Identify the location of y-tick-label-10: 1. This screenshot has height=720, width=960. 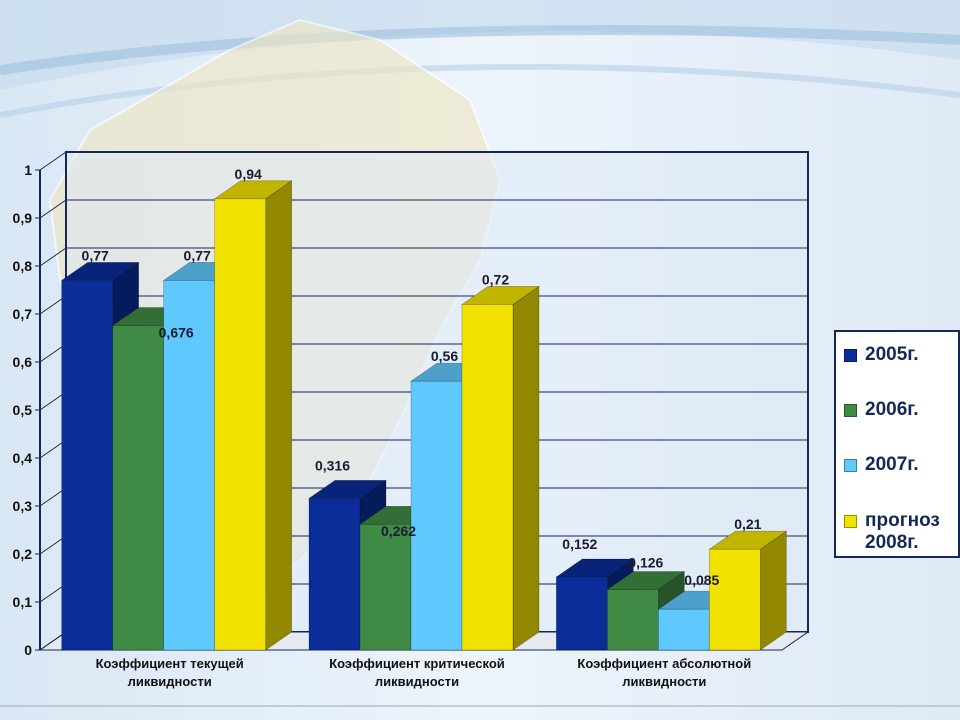
(28, 170).